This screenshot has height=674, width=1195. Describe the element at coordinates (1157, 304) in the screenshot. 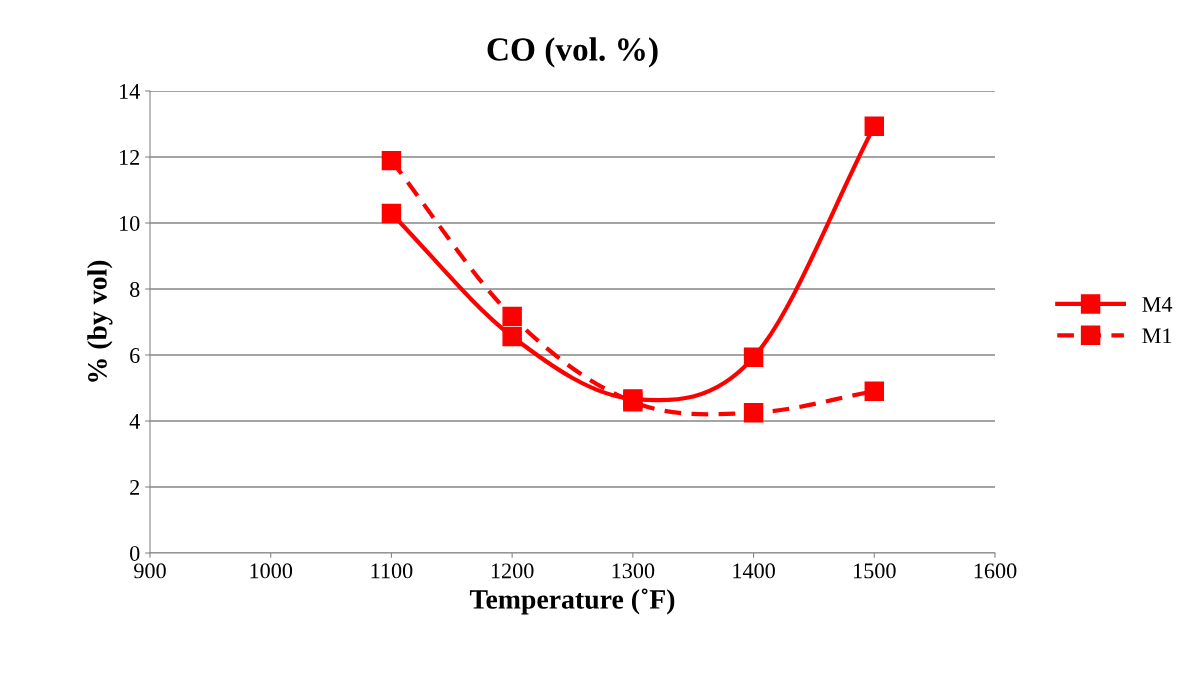

I see `legend-label: M4` at that location.